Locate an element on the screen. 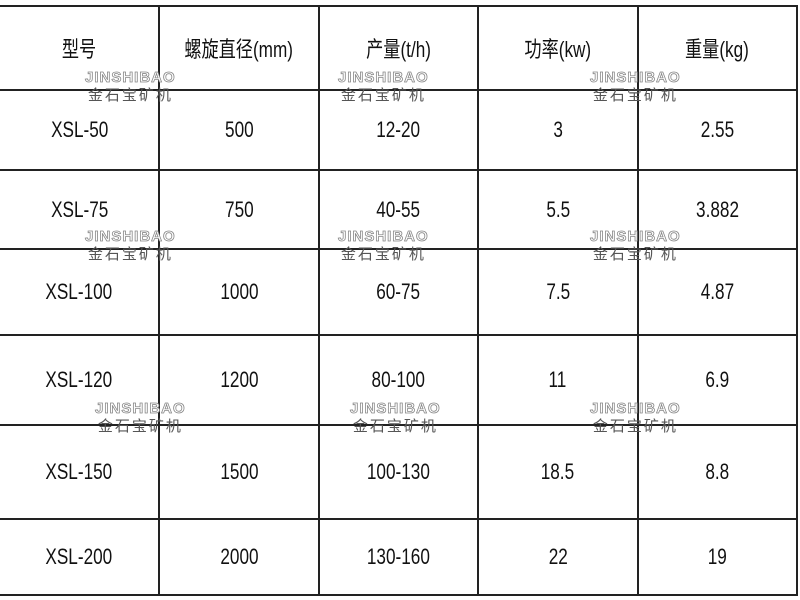 This screenshot has height=600, width=800. cell-power: 22 is located at coordinates (558, 557).